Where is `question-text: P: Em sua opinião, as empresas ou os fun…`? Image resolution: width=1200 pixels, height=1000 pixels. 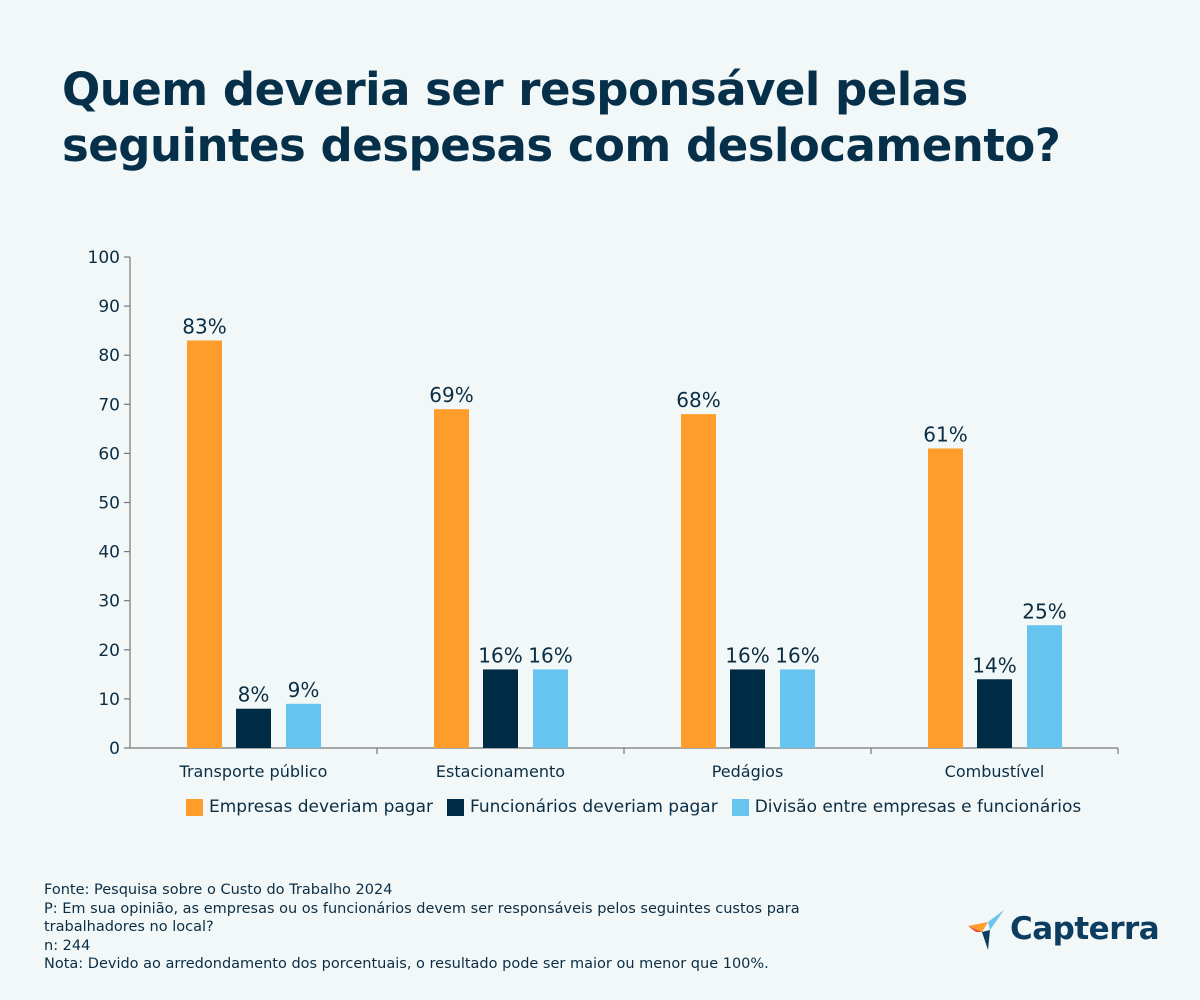
question-text: P: Em sua opinião, as empresas ou os fun… is located at coordinates (422, 918).